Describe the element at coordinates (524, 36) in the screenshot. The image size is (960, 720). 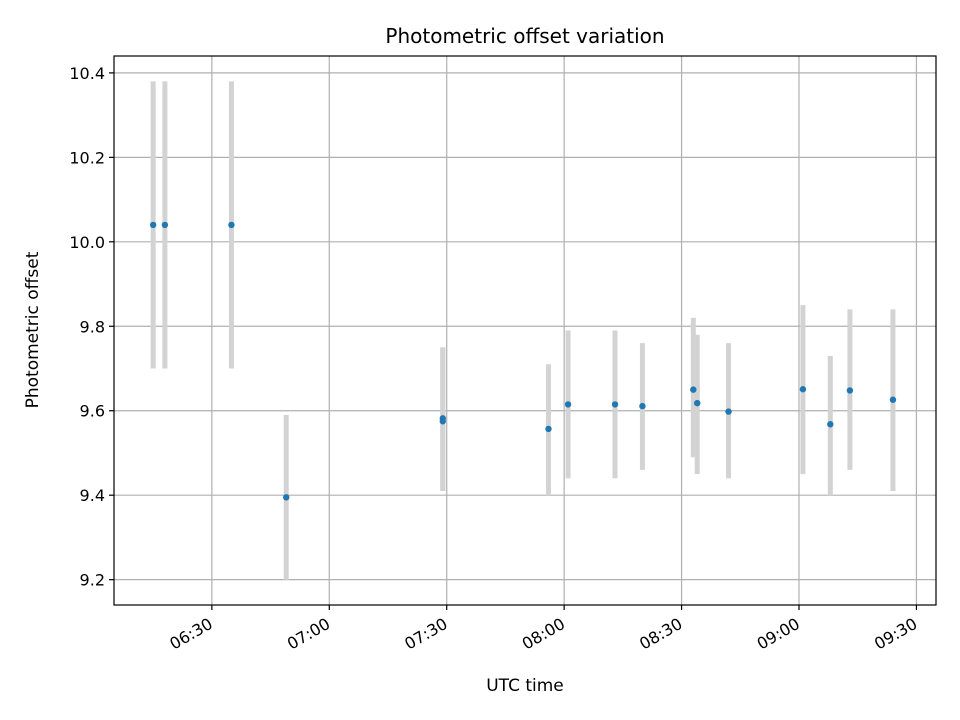
I see `chart-title: Photometric offset variation` at that location.